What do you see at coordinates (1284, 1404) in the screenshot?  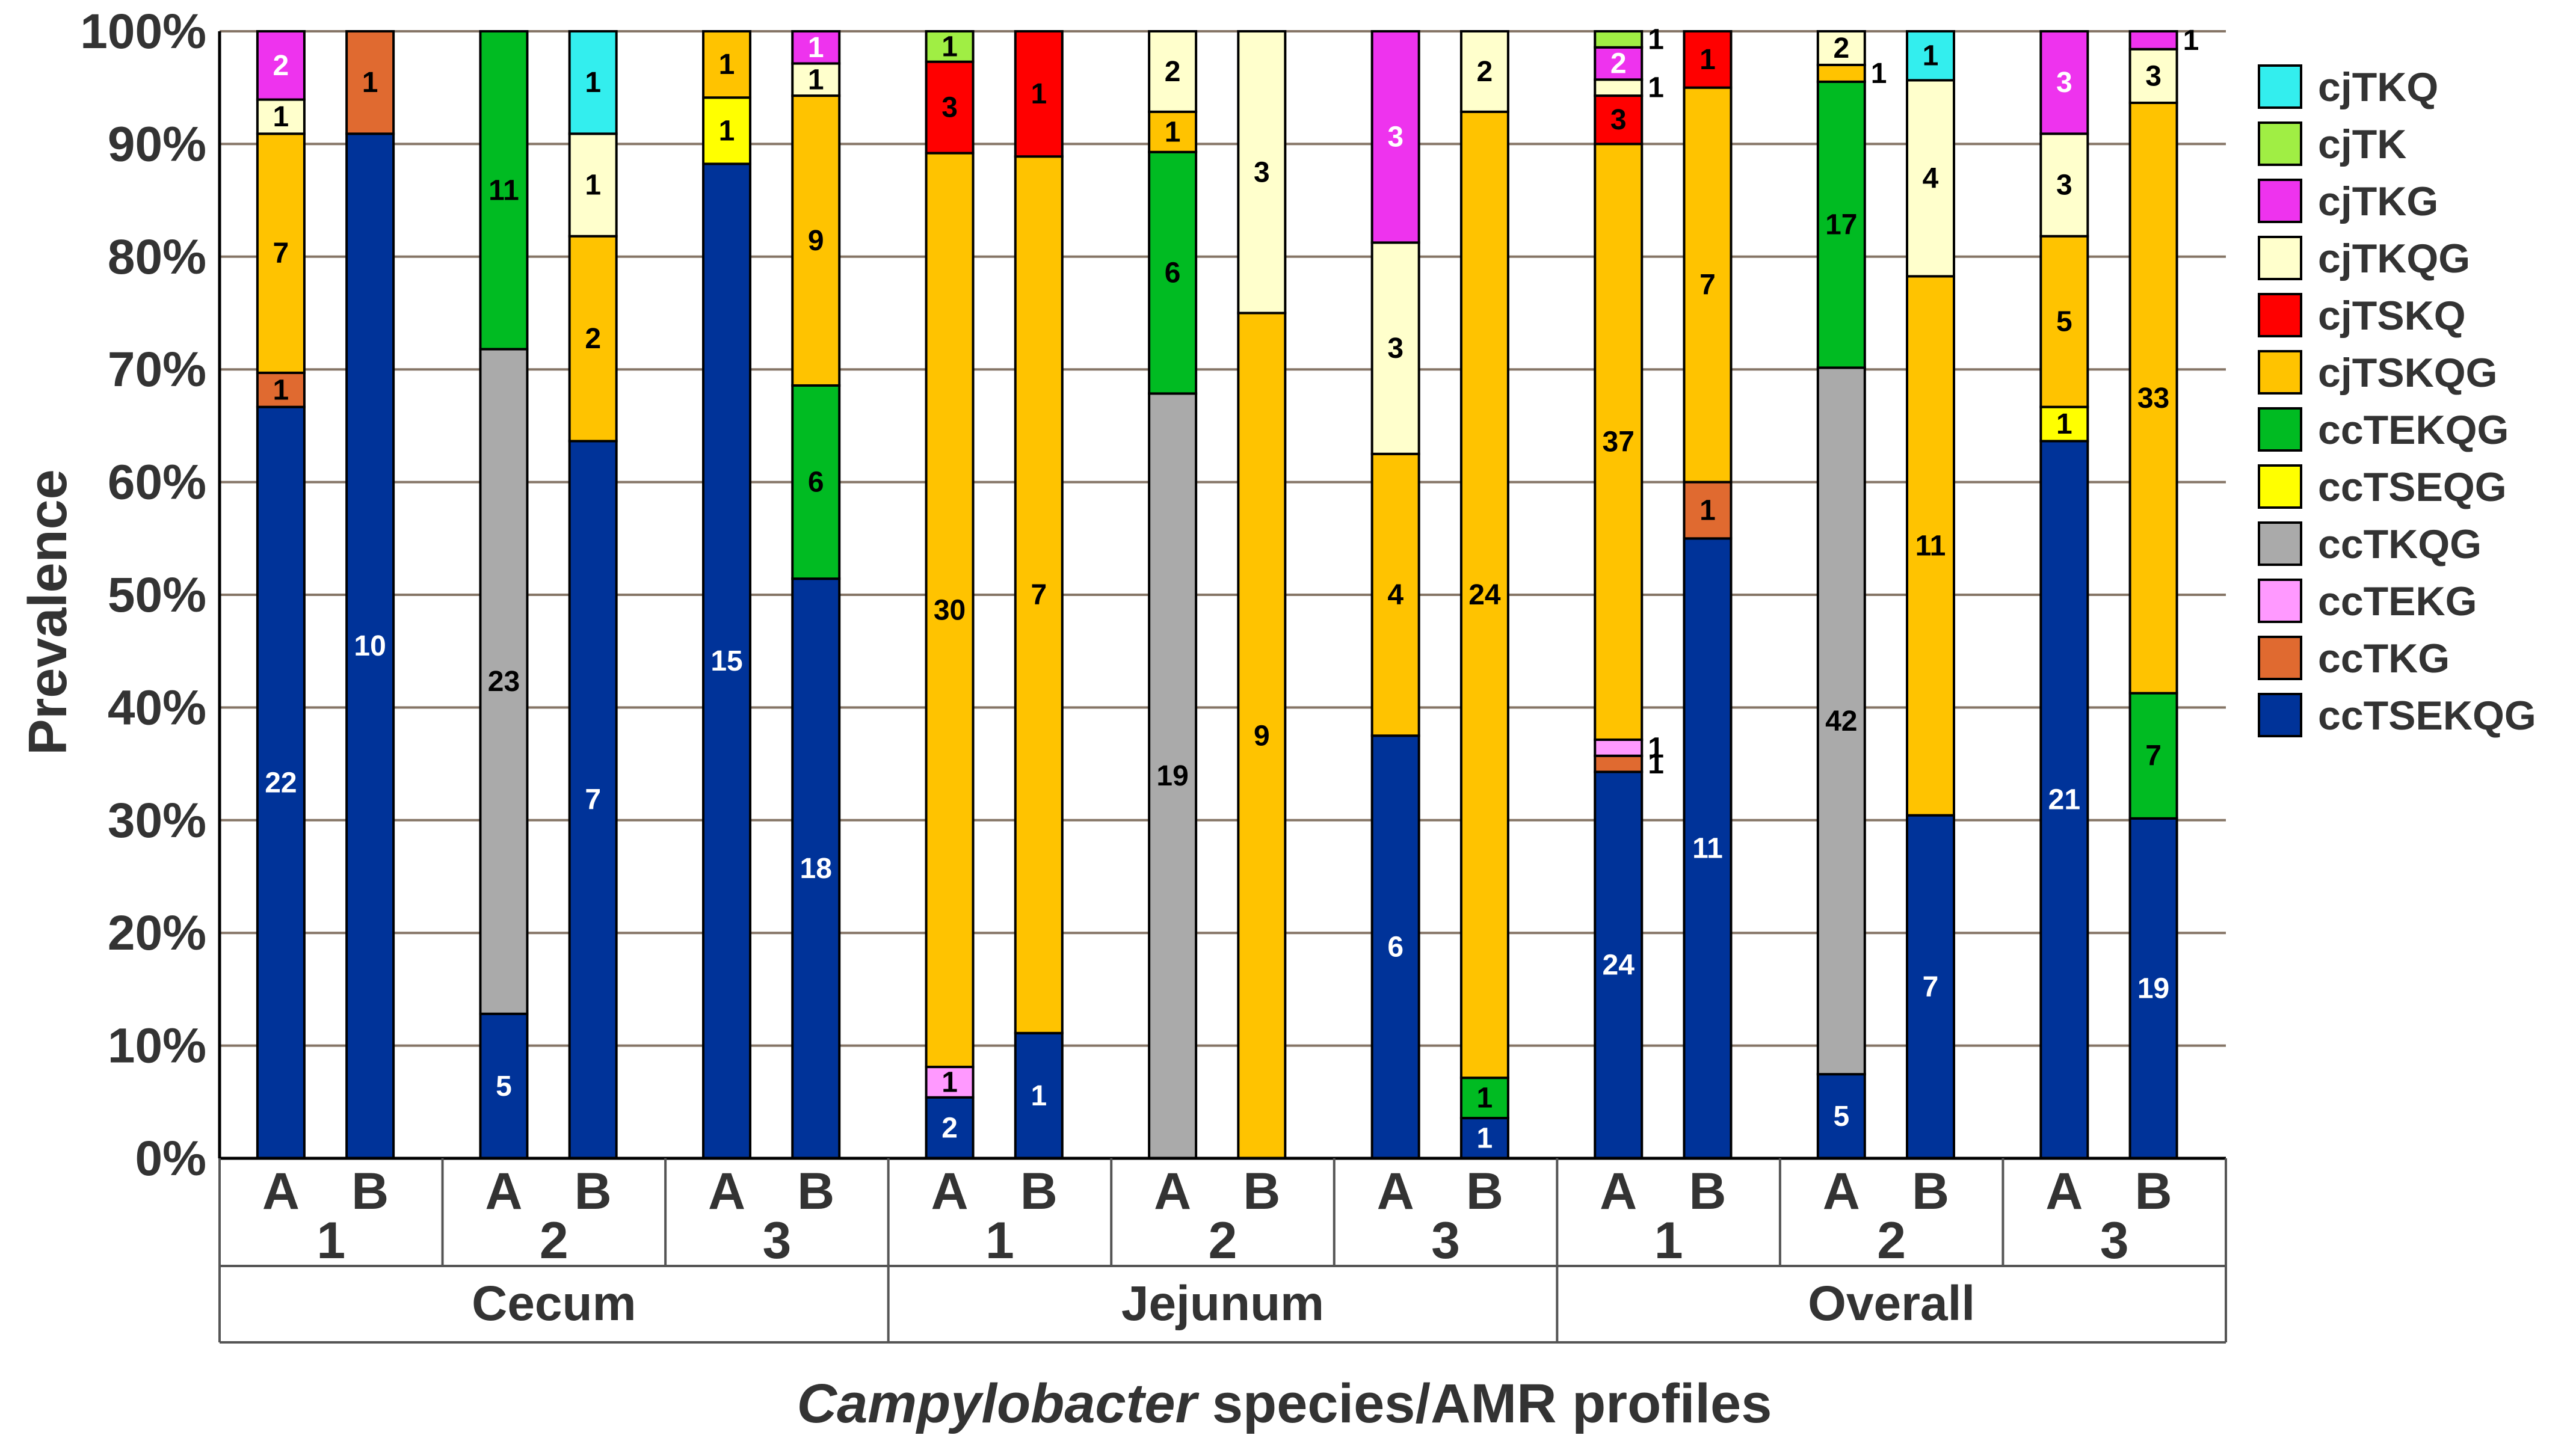 I see `x-axis-title: Campylobacter species/AMR profiles` at bounding box center [1284, 1404].